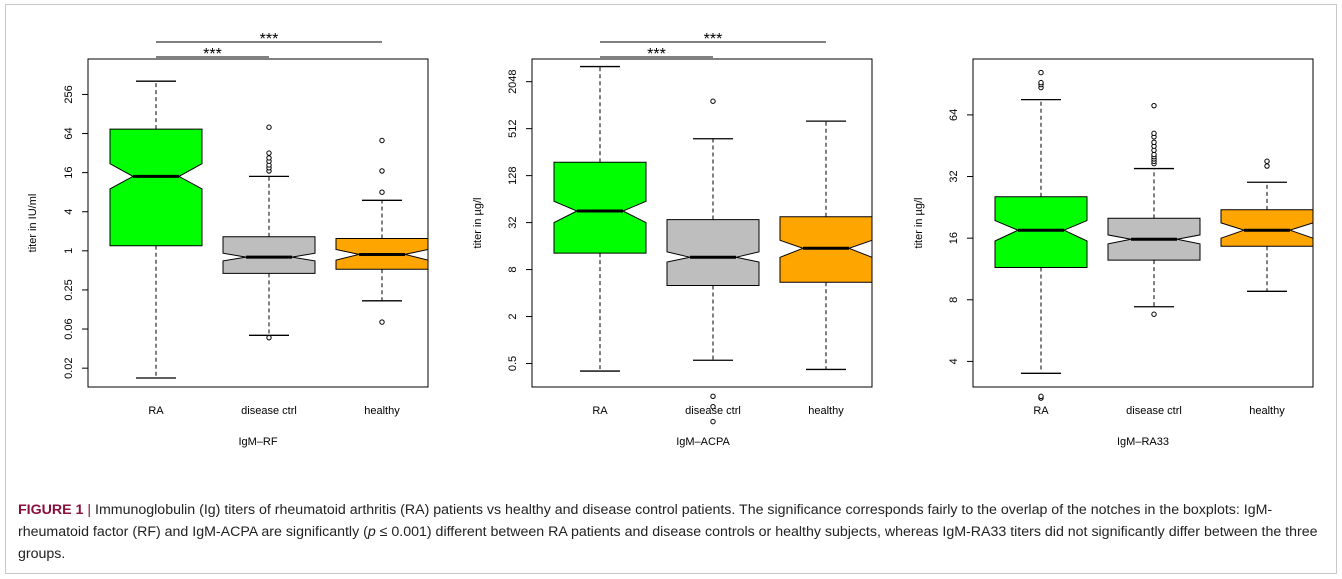 This screenshot has height=579, width=1342. What do you see at coordinates (69, 94) in the screenshot?
I see `y-tick-label: 256` at bounding box center [69, 94].